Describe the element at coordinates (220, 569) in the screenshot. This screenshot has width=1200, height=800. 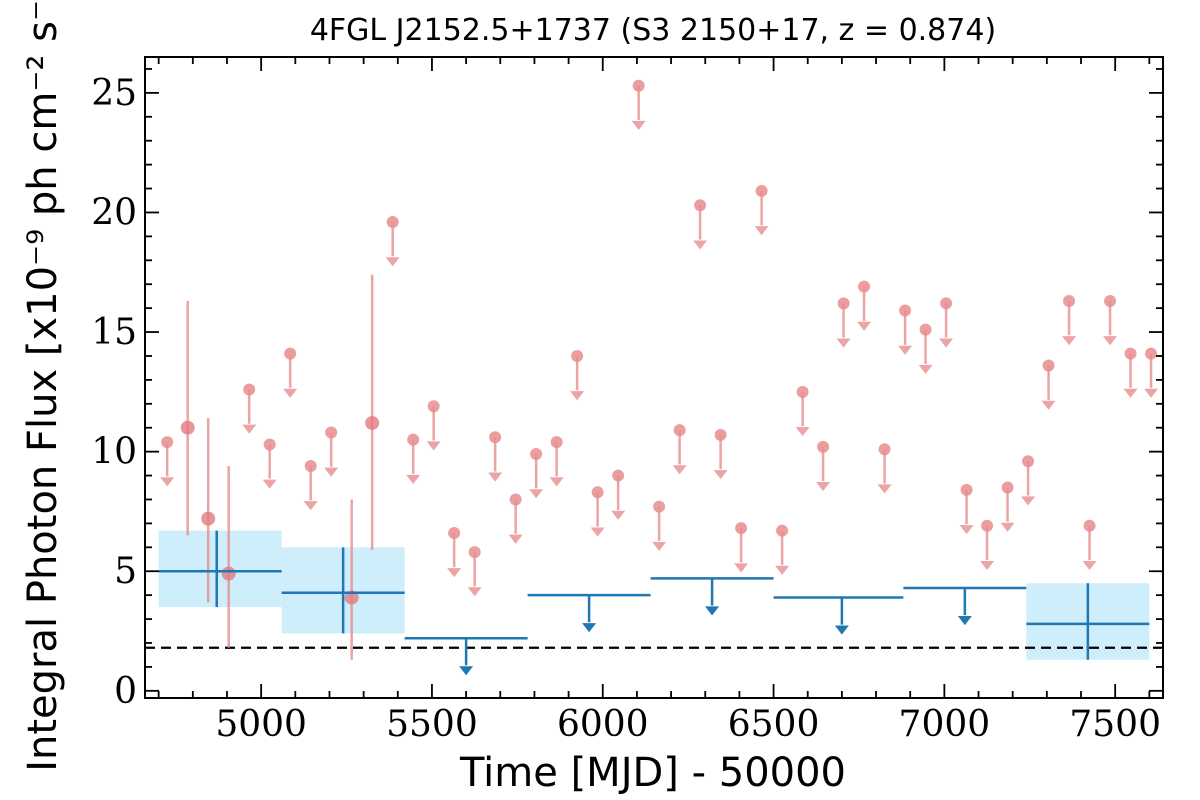
I see `binned-uncertainty-band` at that location.